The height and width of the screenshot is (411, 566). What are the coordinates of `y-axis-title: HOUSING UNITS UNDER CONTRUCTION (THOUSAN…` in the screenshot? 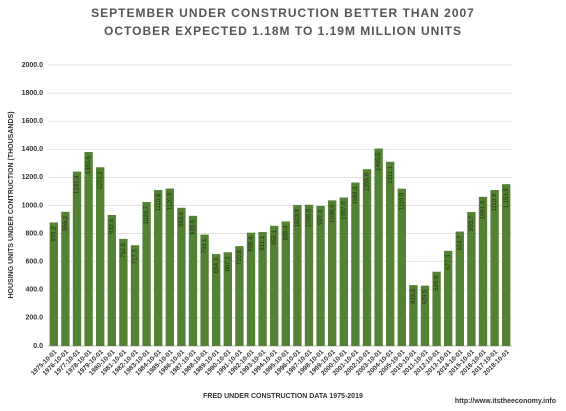 It's located at (11, 204).